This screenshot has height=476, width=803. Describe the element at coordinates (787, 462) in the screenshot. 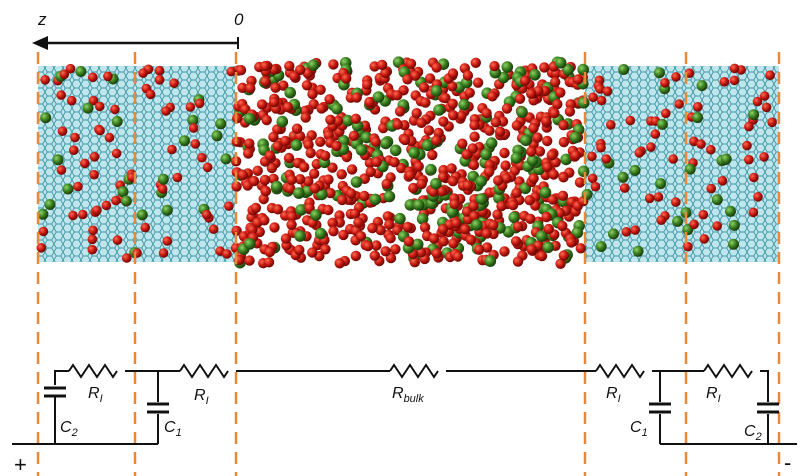

I see `negative-terminal: -` at that location.